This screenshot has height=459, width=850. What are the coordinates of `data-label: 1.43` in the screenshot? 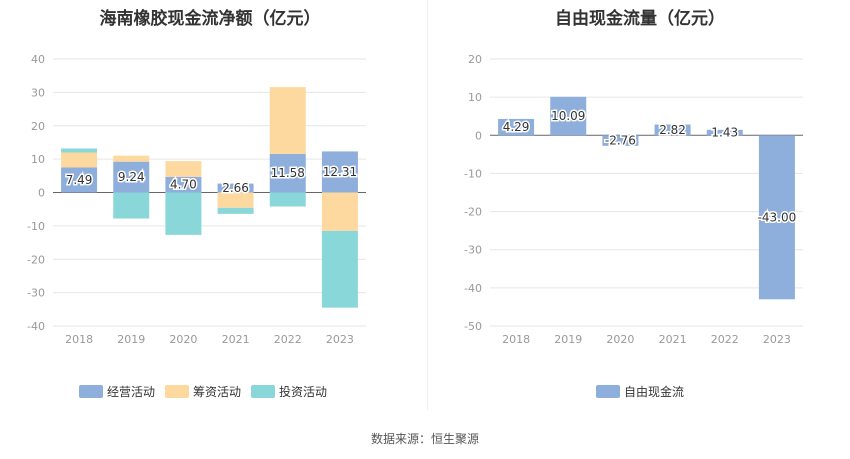 It's located at (724, 133).